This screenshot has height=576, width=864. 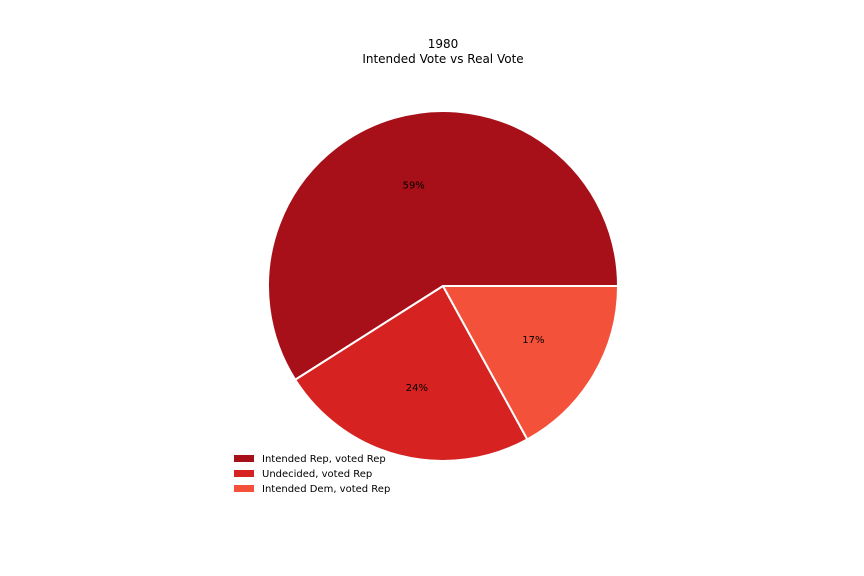 What do you see at coordinates (414, 186) in the screenshot?
I see `pie-slice-label-1: 59%` at bounding box center [414, 186].